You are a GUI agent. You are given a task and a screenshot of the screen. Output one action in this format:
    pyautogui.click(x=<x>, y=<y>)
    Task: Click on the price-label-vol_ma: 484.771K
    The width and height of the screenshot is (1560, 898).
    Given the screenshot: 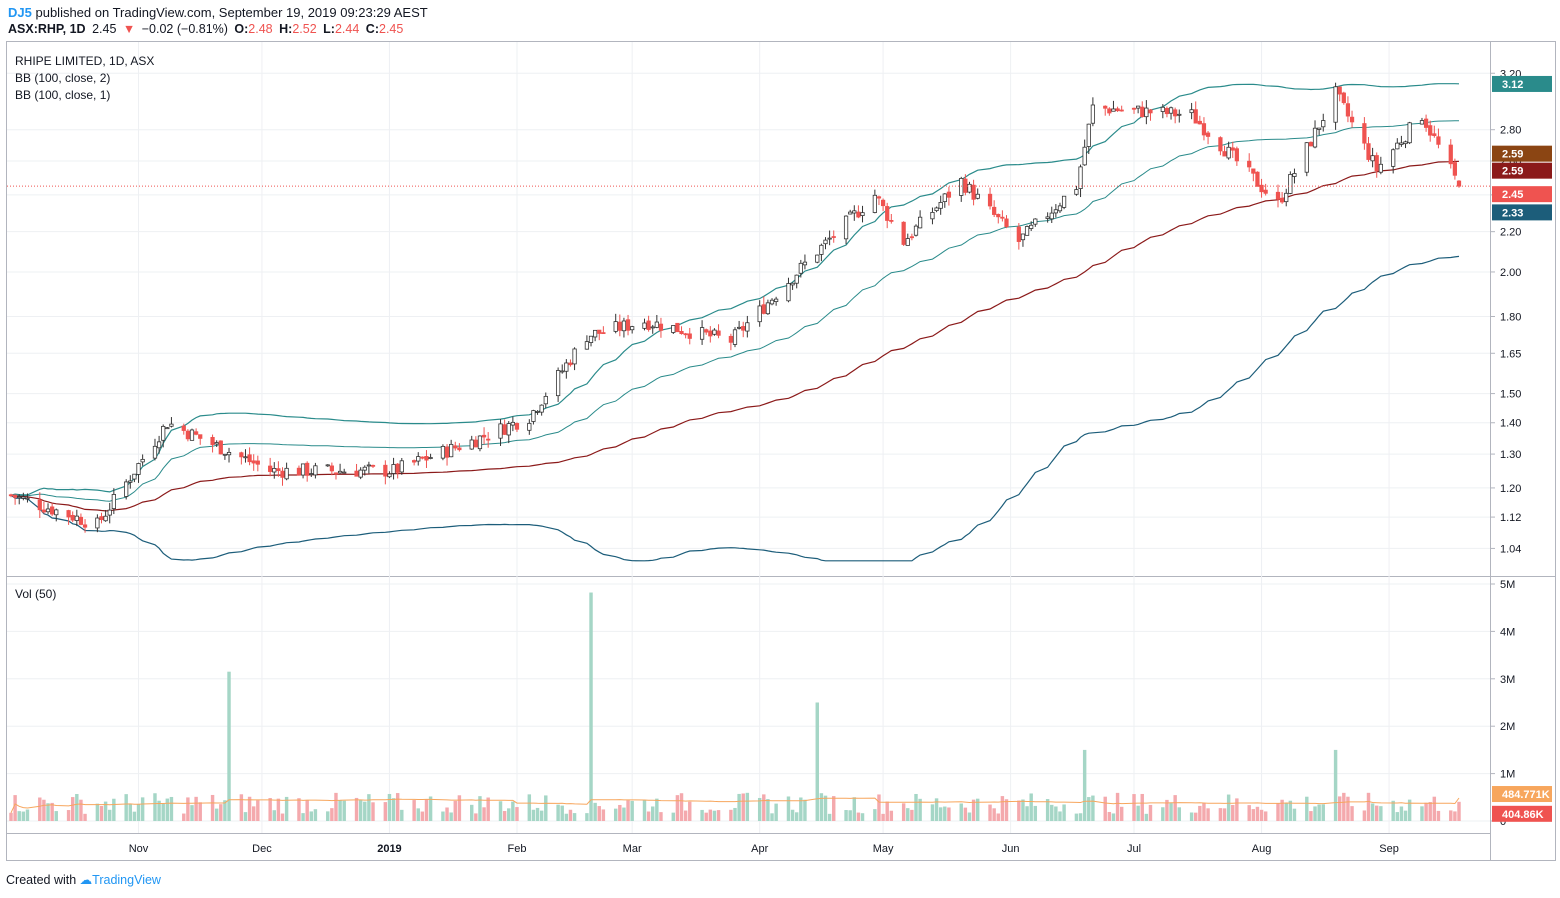 What is the action you would take?
    pyautogui.click(x=1526, y=795)
    